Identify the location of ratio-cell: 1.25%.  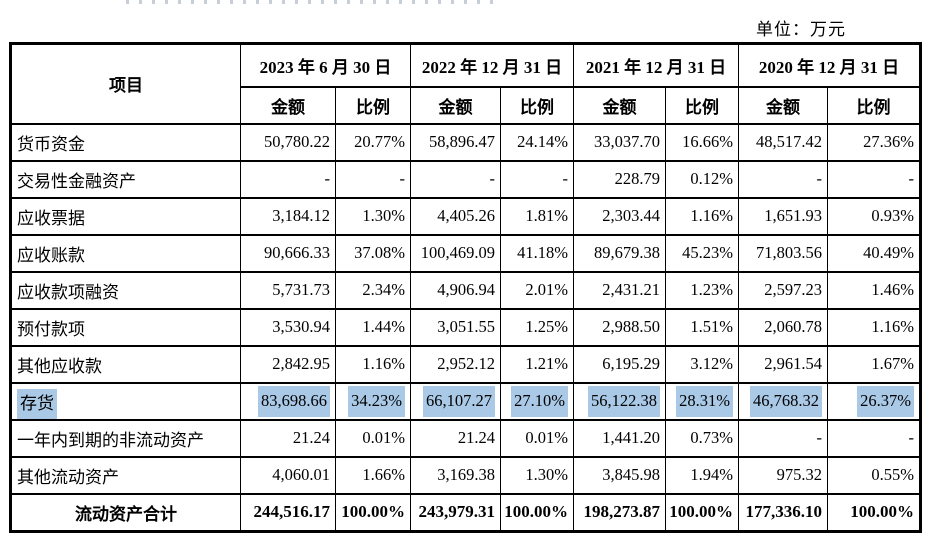
(537, 327).